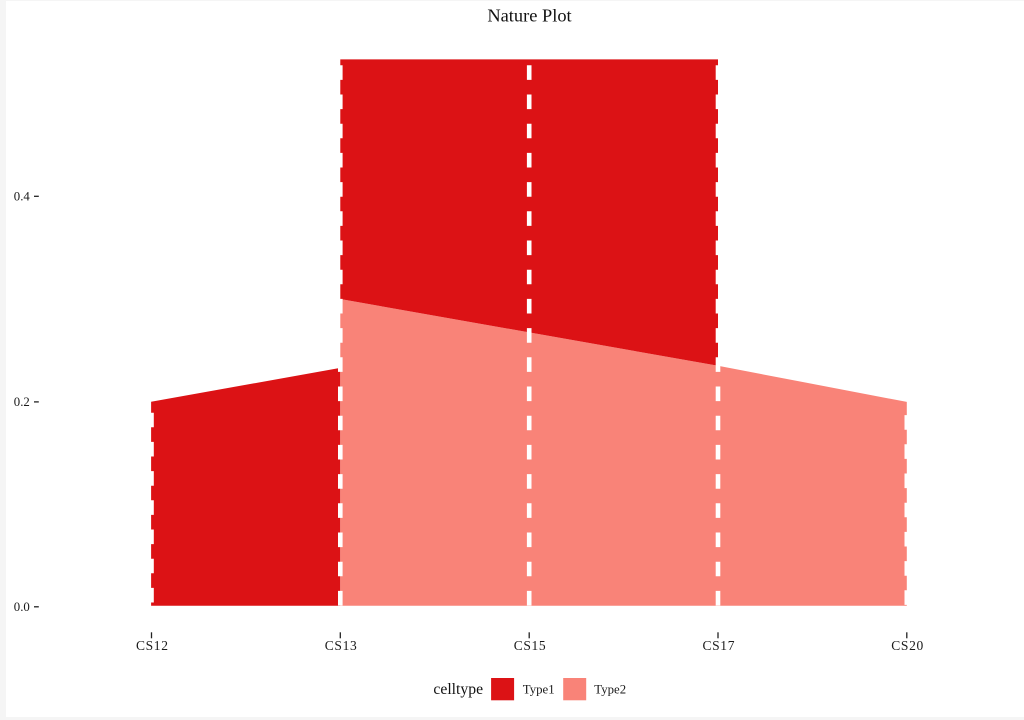 The image size is (1024, 720). What do you see at coordinates (539, 689) in the screenshot?
I see `svg-text: Type1` at bounding box center [539, 689].